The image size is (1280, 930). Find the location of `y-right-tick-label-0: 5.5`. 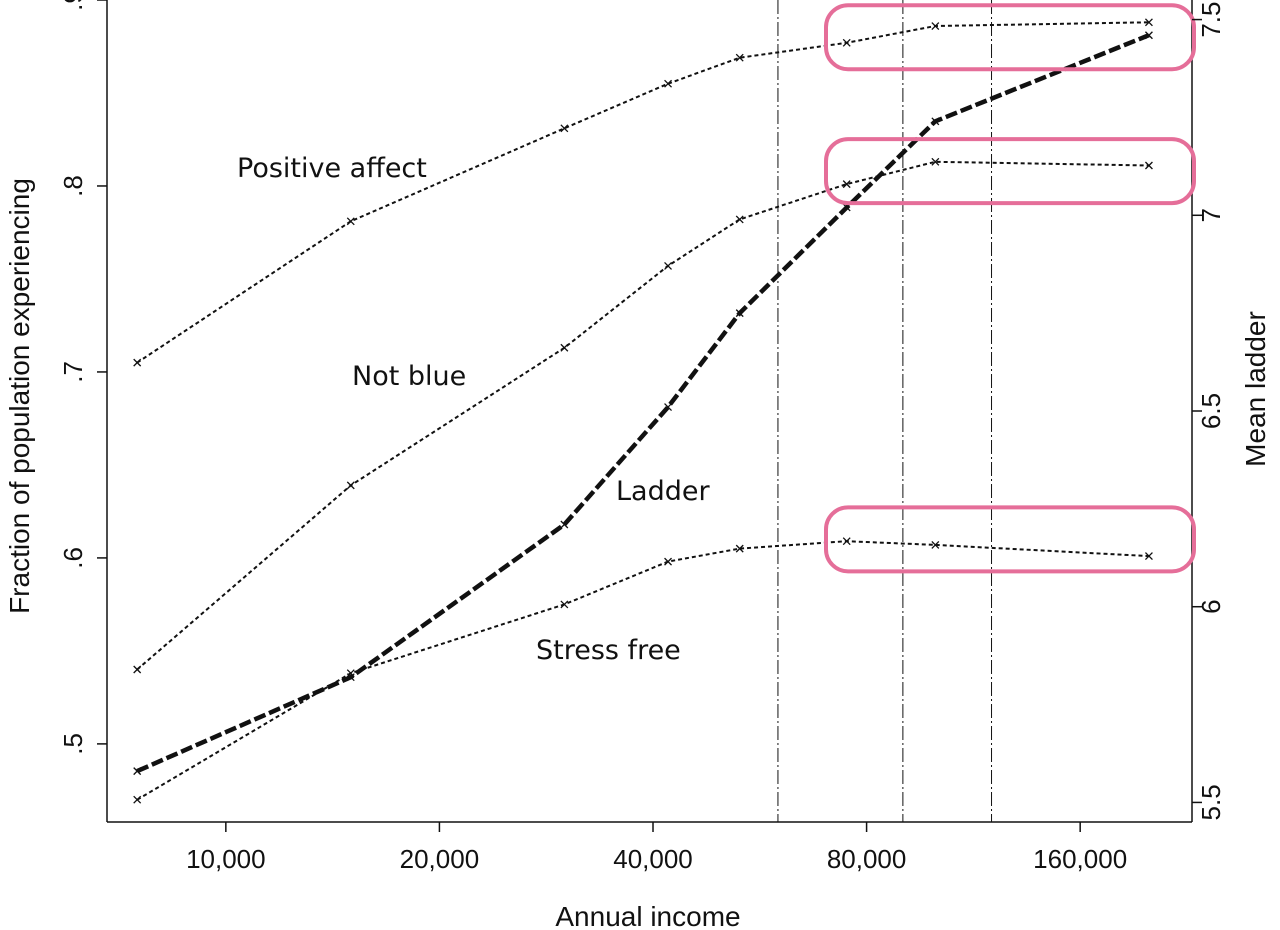

y-right-tick-label-0: 5.5 is located at coordinates (1211, 802).